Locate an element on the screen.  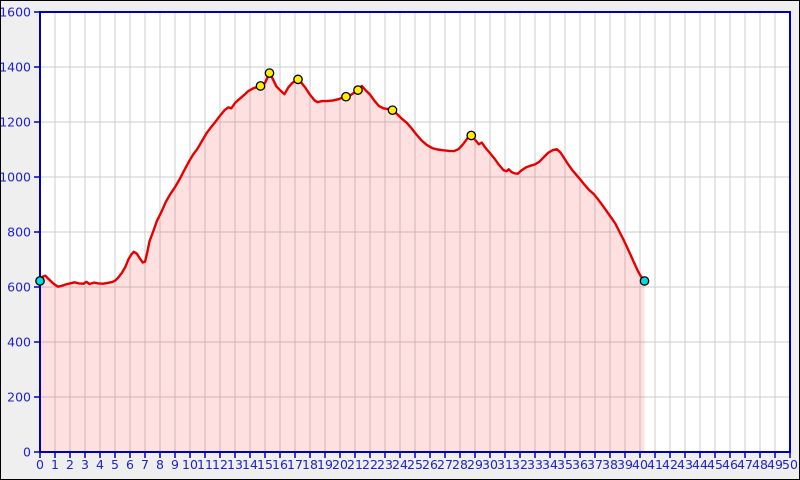
x-tick-label: 0 is located at coordinates (40, 464).